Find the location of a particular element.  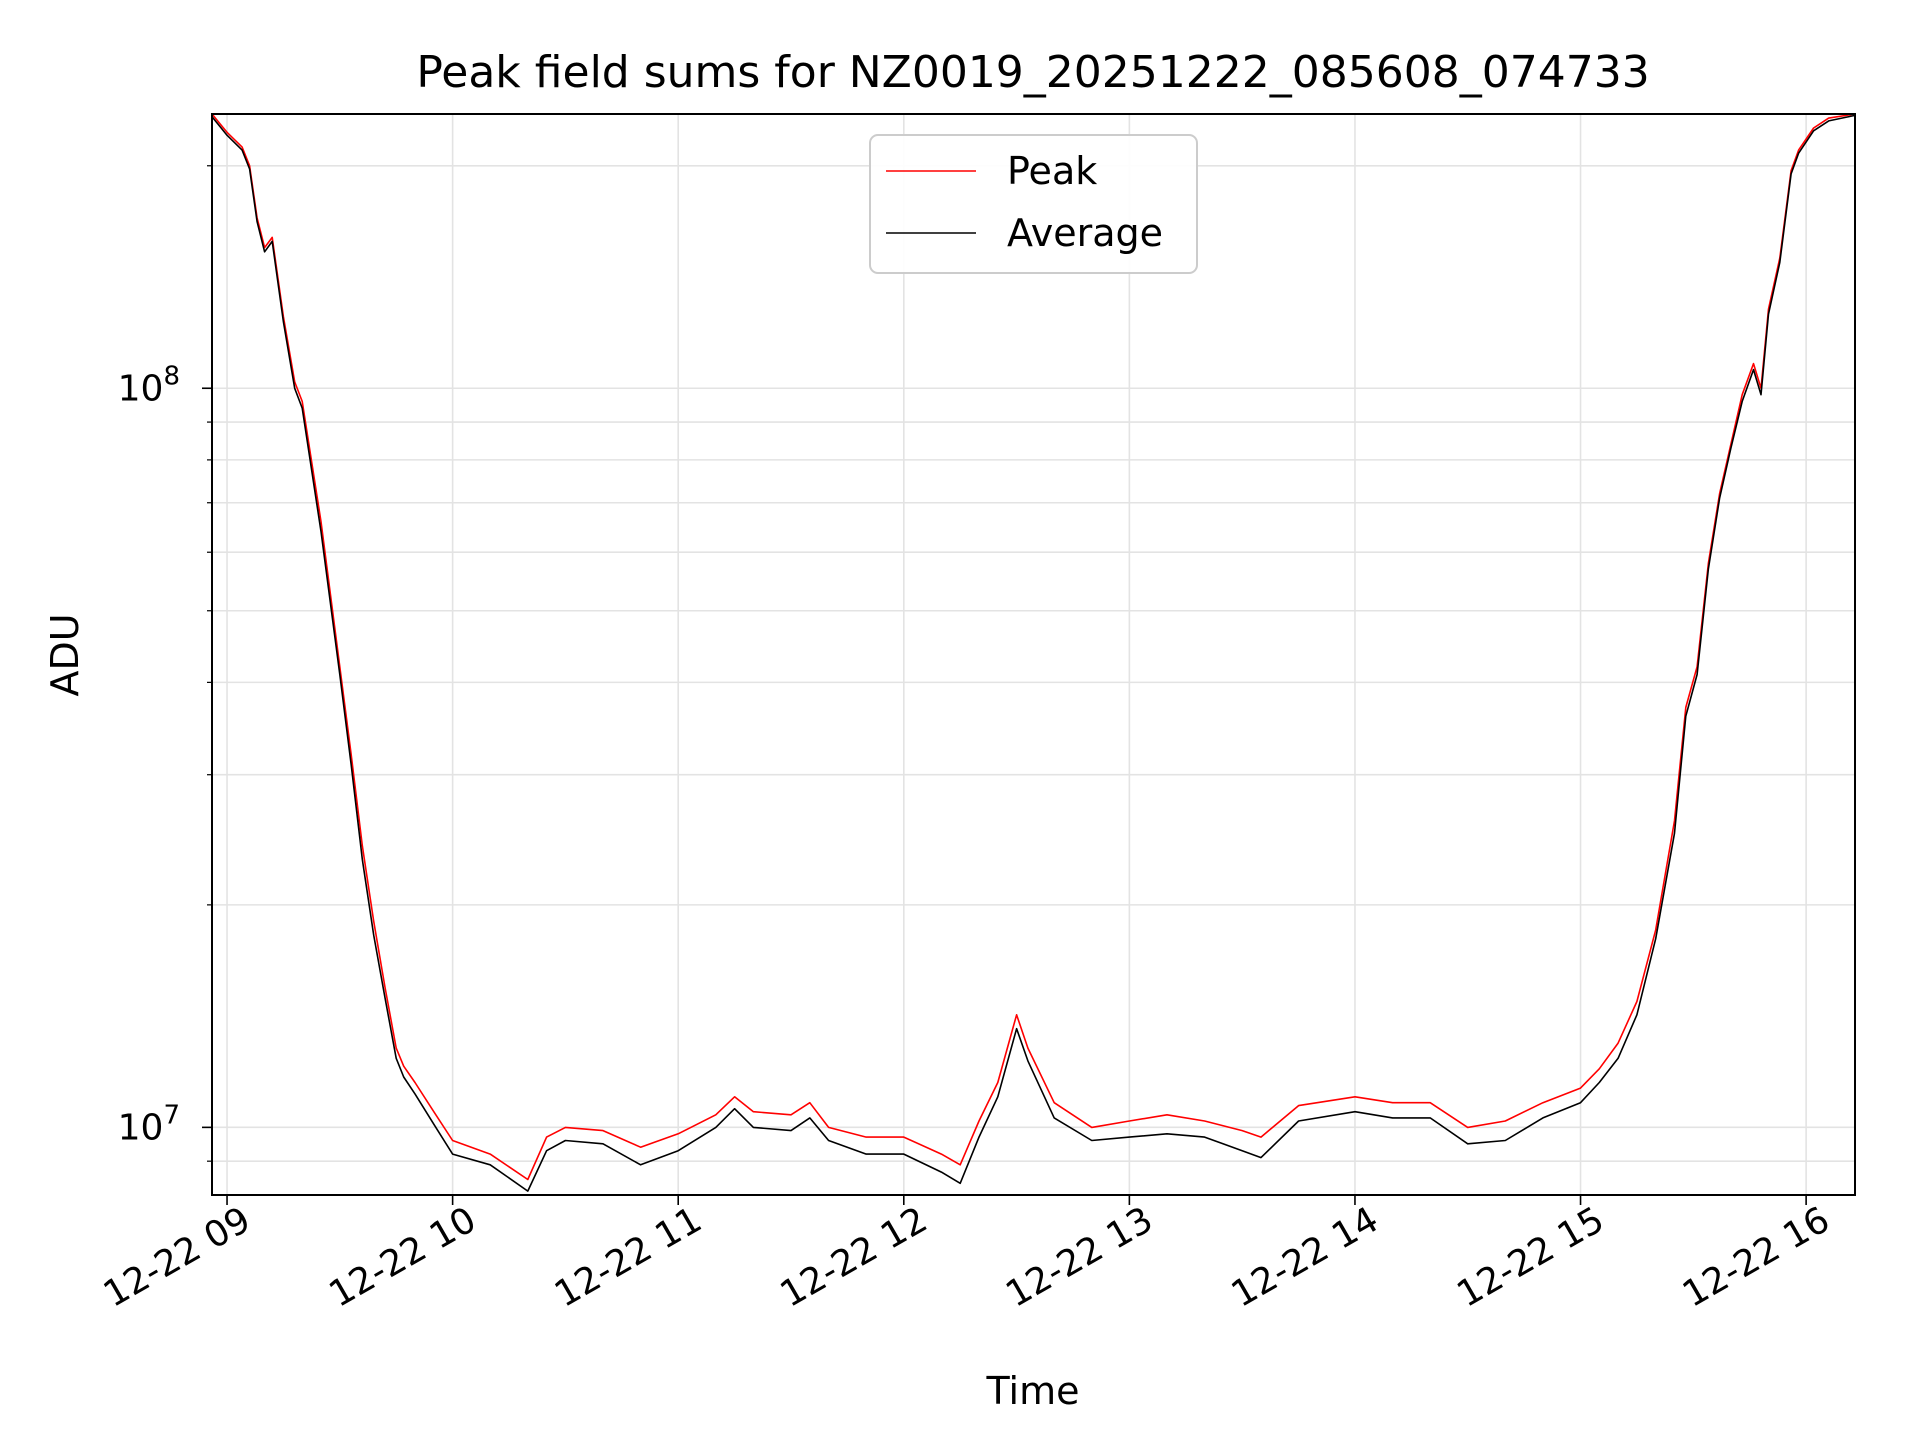

y-axis-label: ADU is located at coordinates (65, 654).